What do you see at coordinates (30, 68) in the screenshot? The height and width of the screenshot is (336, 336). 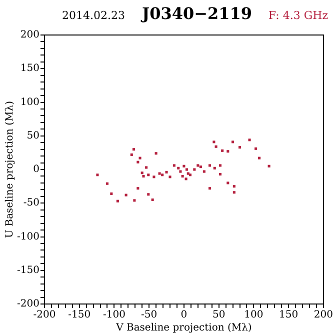 I see `y-tick-label: 150` at bounding box center [30, 68].